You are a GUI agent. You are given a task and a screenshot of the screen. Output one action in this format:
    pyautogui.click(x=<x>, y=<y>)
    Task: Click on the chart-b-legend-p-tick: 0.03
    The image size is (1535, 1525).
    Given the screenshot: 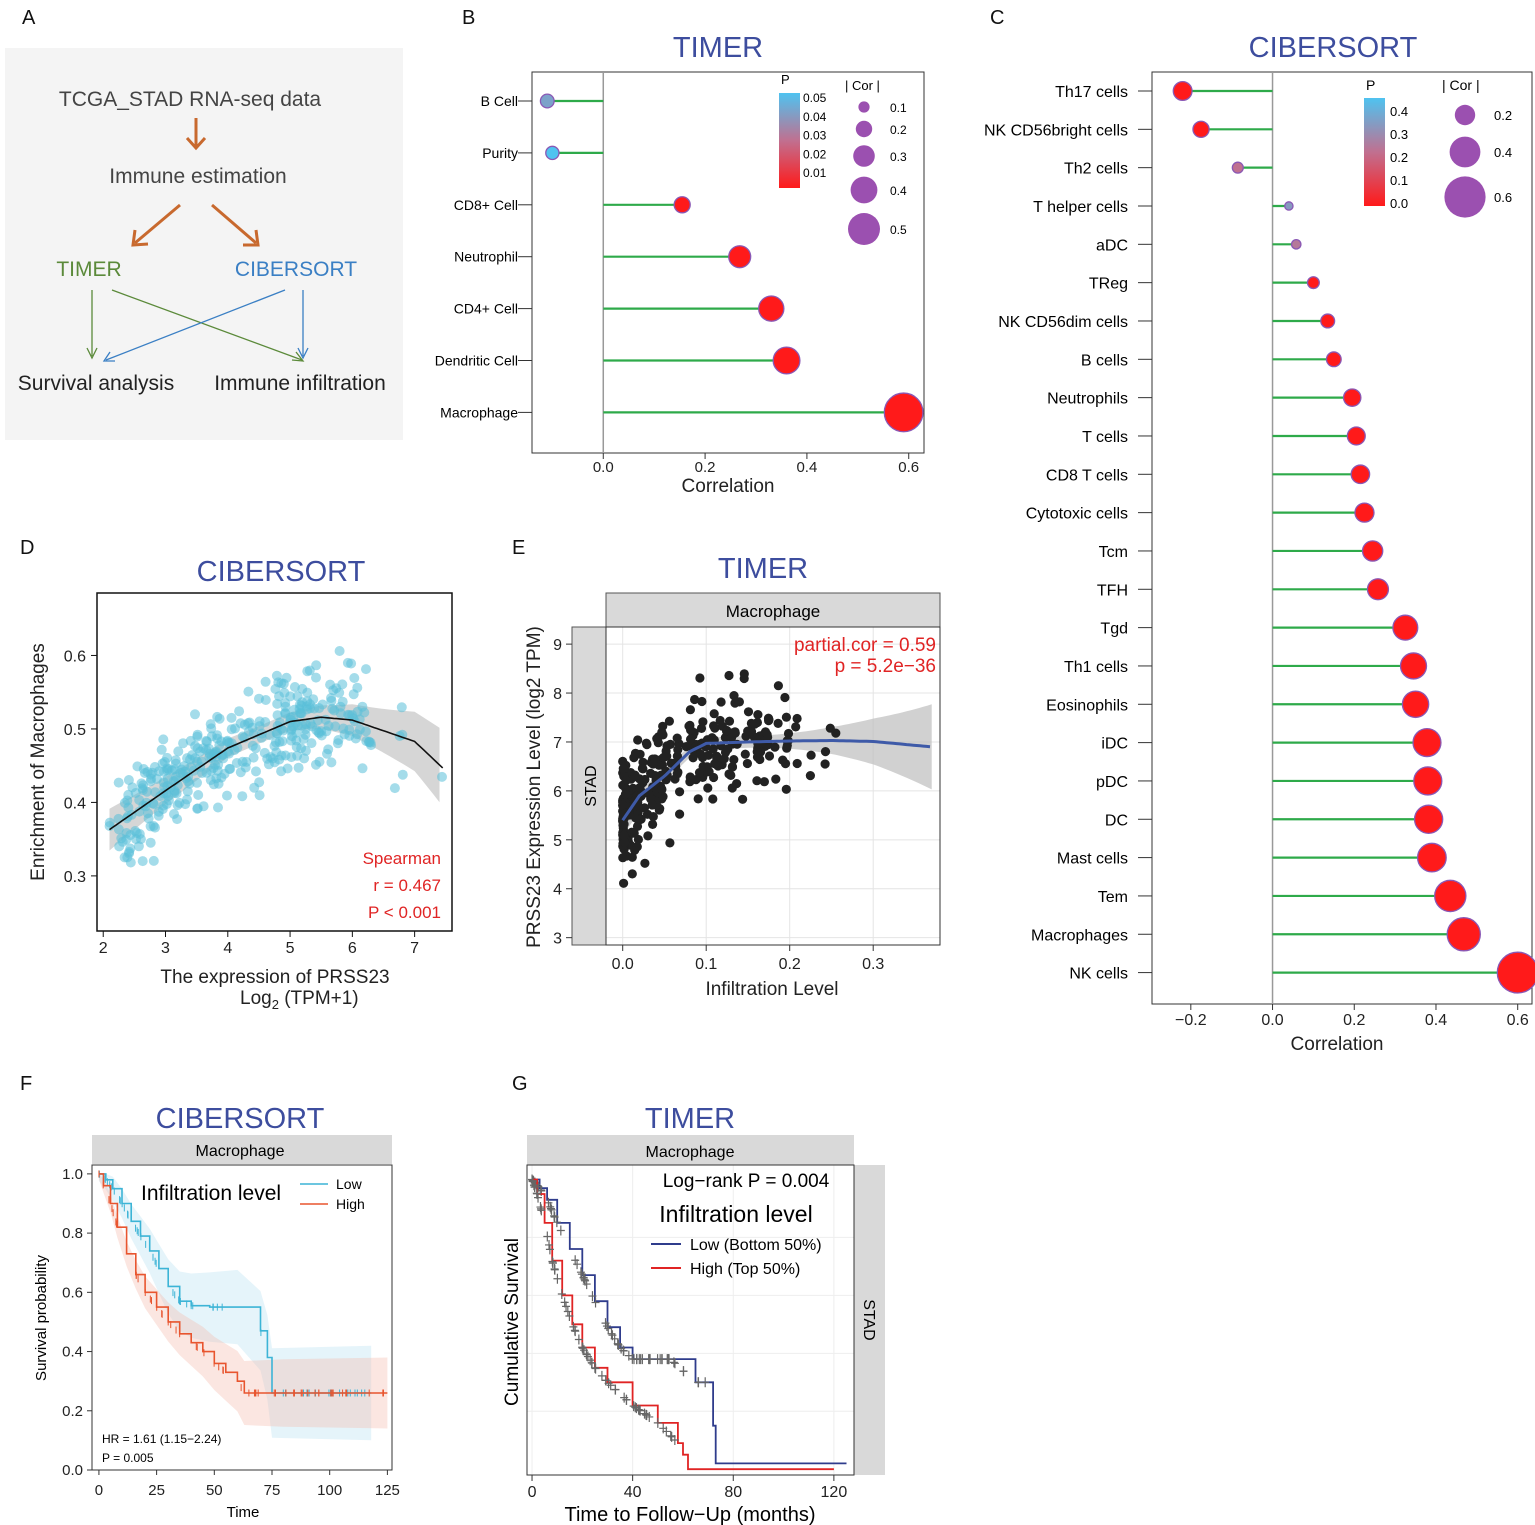 What is the action you would take?
    pyautogui.click(x=815, y=136)
    